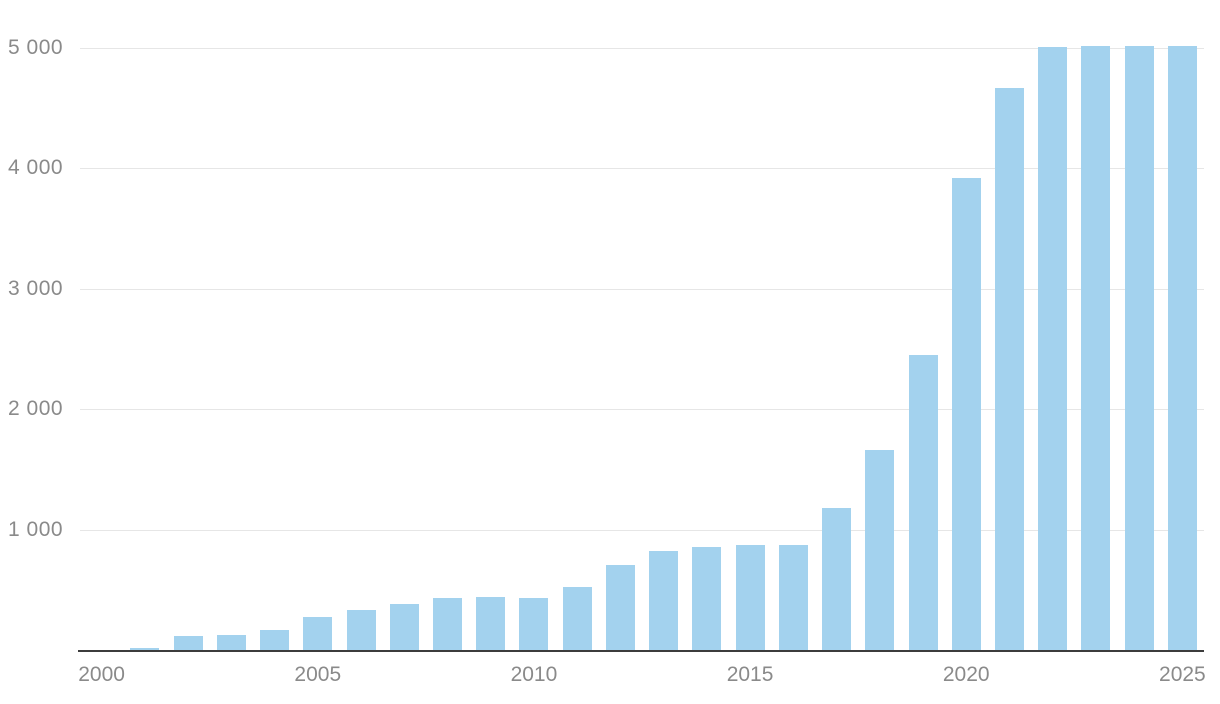 This screenshot has width=1220, height=704. Describe the element at coordinates (36, 529) in the screenshot. I see `y-tick-label: 1 000` at that location.